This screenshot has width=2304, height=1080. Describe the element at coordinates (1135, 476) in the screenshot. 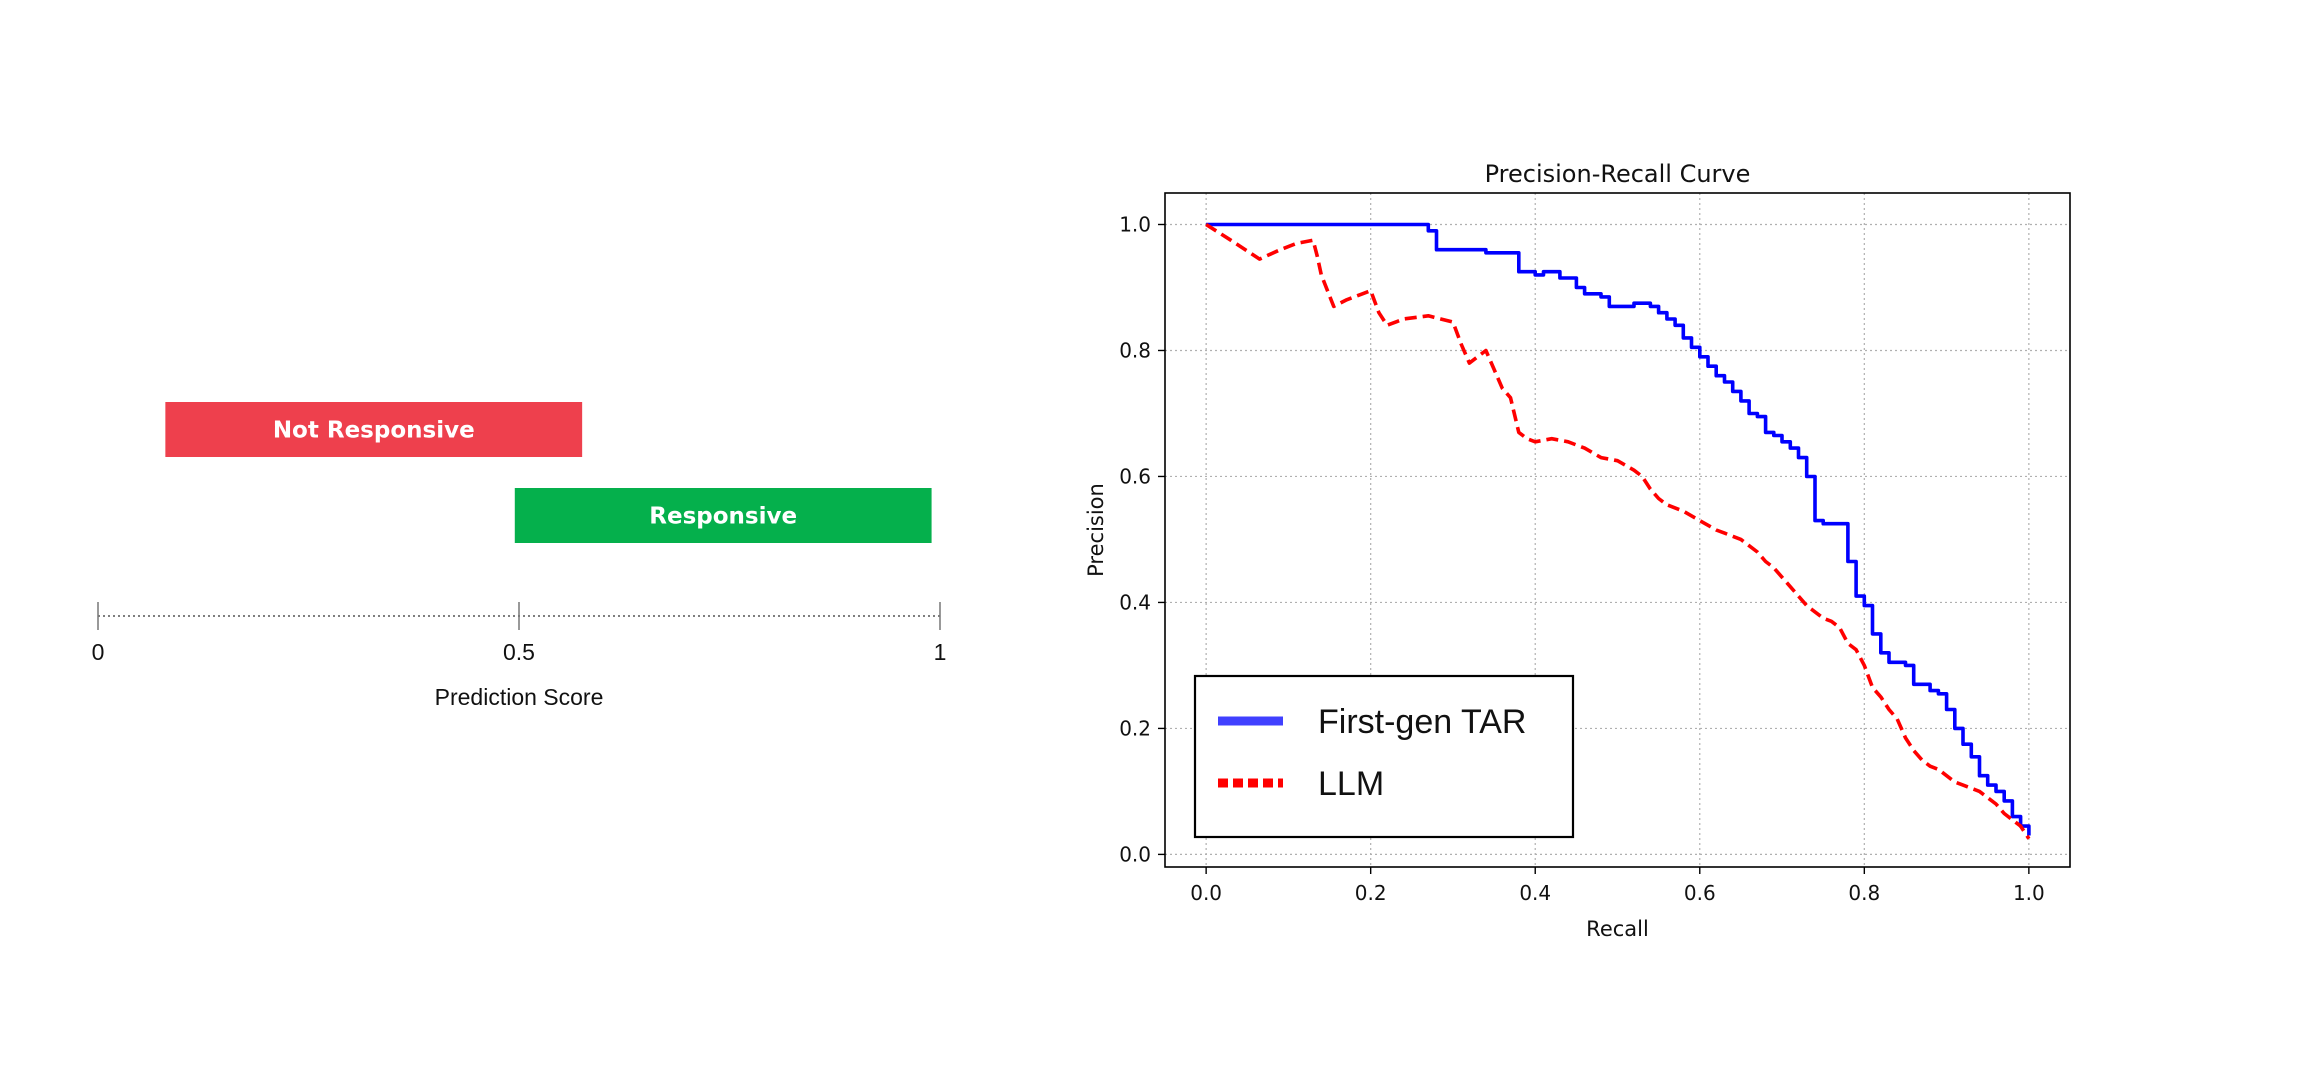

I see `y-tick-label: 0.6` at that location.